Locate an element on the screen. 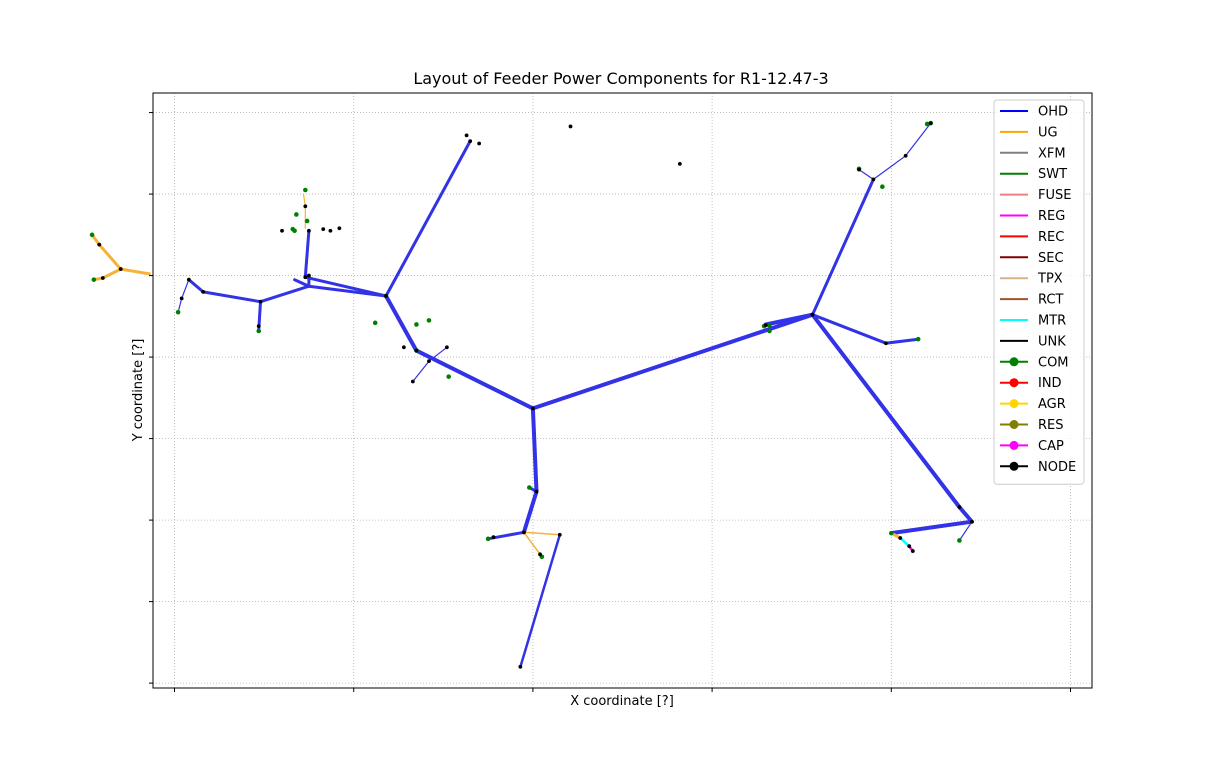 This screenshot has height=773, width=1213. legend-label-ind: IND is located at coordinates (1050, 383).